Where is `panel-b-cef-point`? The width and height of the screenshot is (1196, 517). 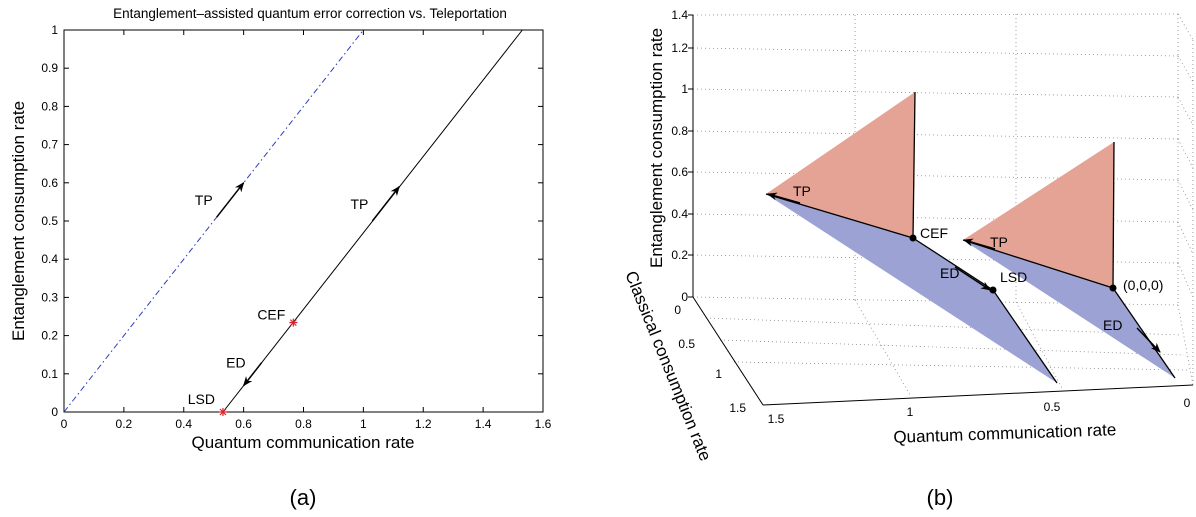
panel-b-cef-point is located at coordinates (913, 238).